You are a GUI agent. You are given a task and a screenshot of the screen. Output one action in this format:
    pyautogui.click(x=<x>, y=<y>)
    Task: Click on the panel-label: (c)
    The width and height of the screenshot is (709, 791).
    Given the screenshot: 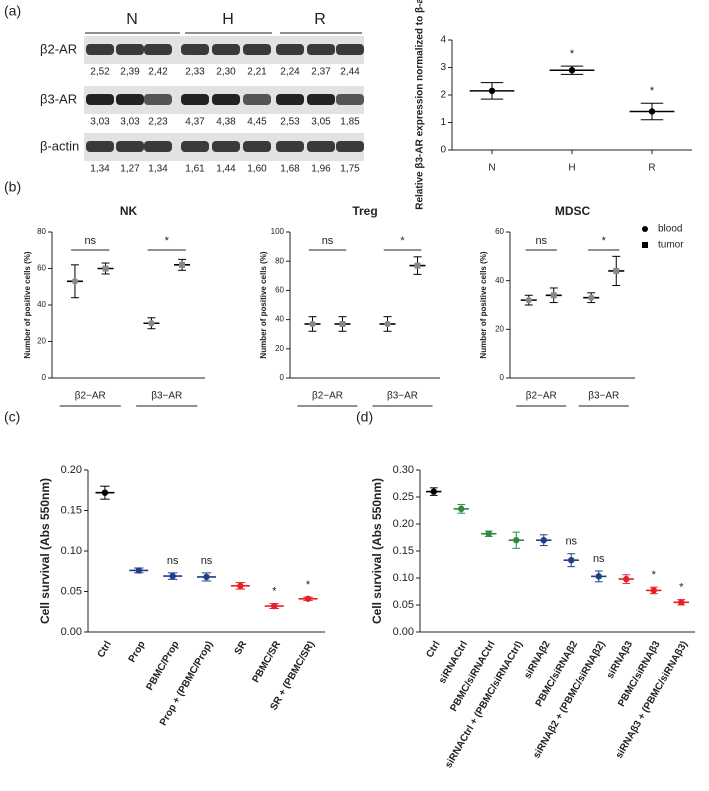 What is the action you would take?
    pyautogui.click(x=12, y=417)
    